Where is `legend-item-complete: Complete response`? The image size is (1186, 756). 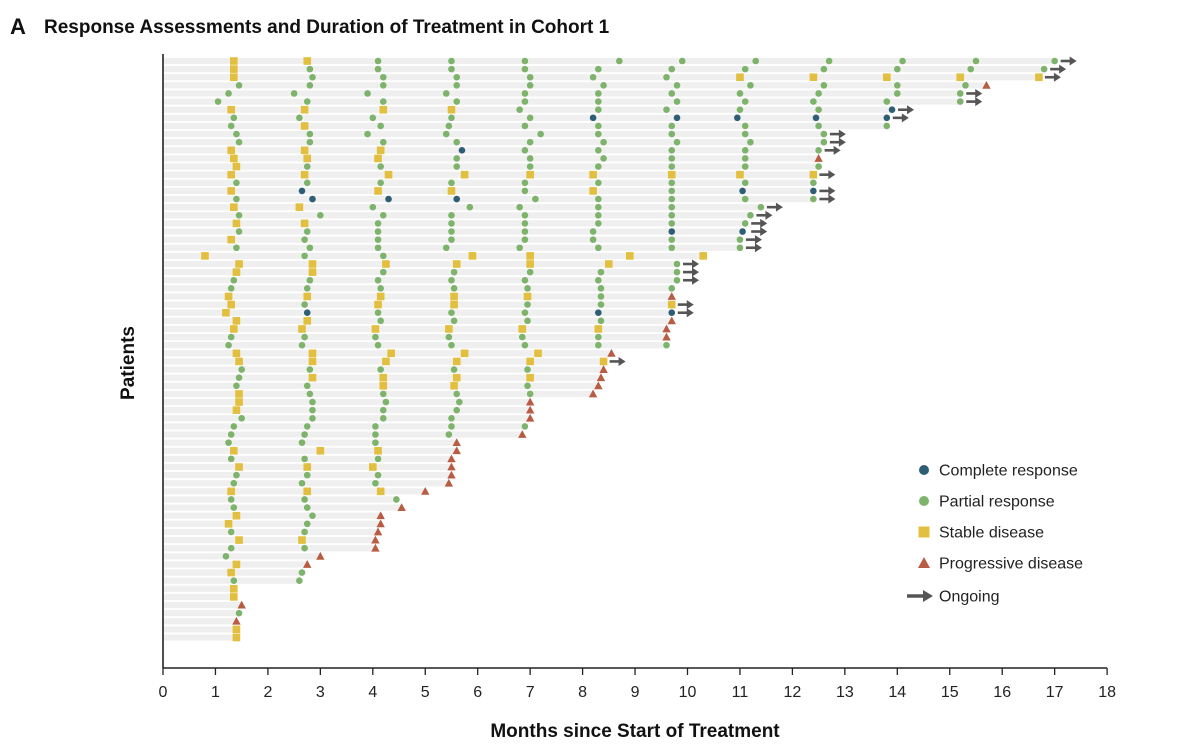 legend-item-complete: Complete response is located at coordinates (998, 471).